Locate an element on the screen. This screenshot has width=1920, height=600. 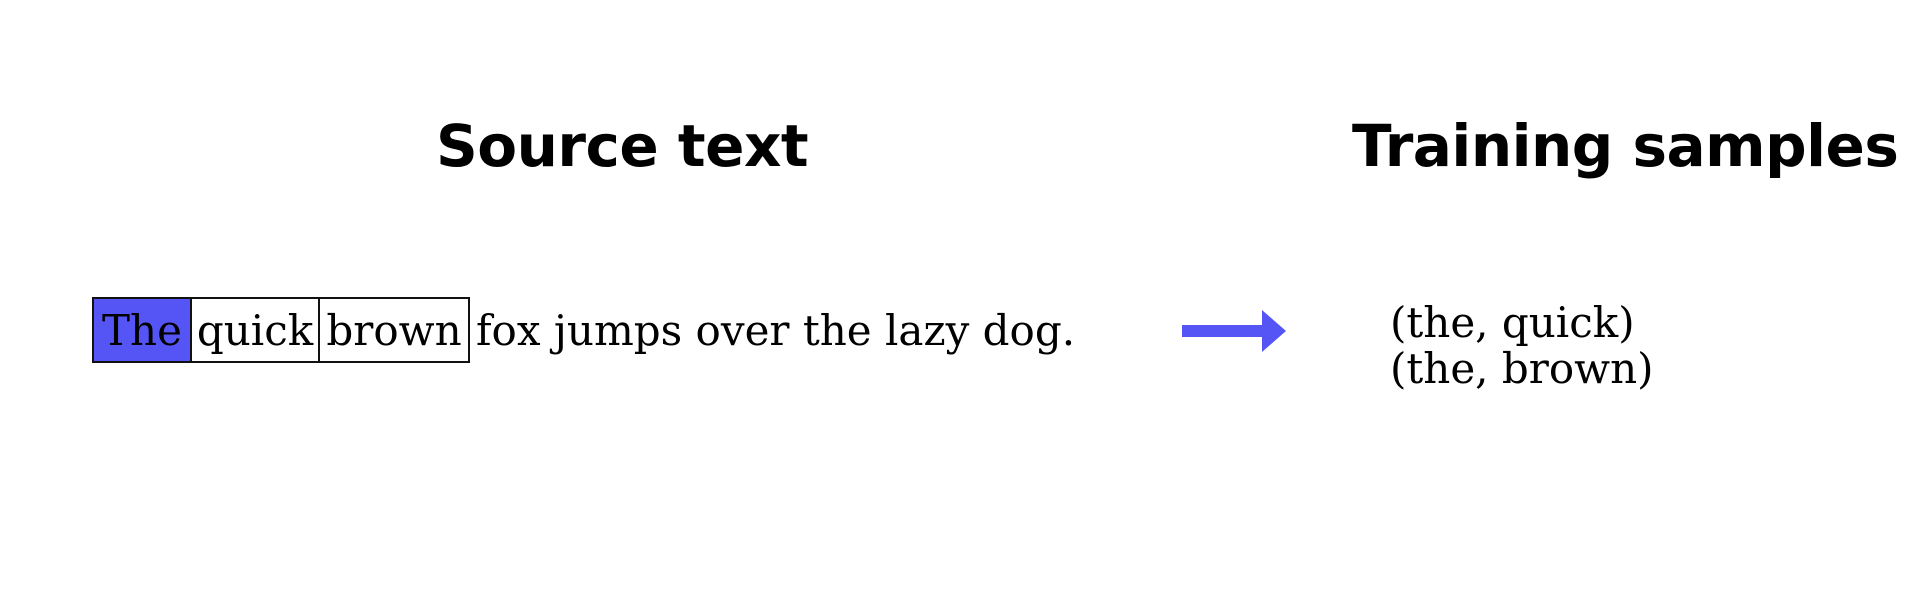
target-word: The is located at coordinates (142, 330).